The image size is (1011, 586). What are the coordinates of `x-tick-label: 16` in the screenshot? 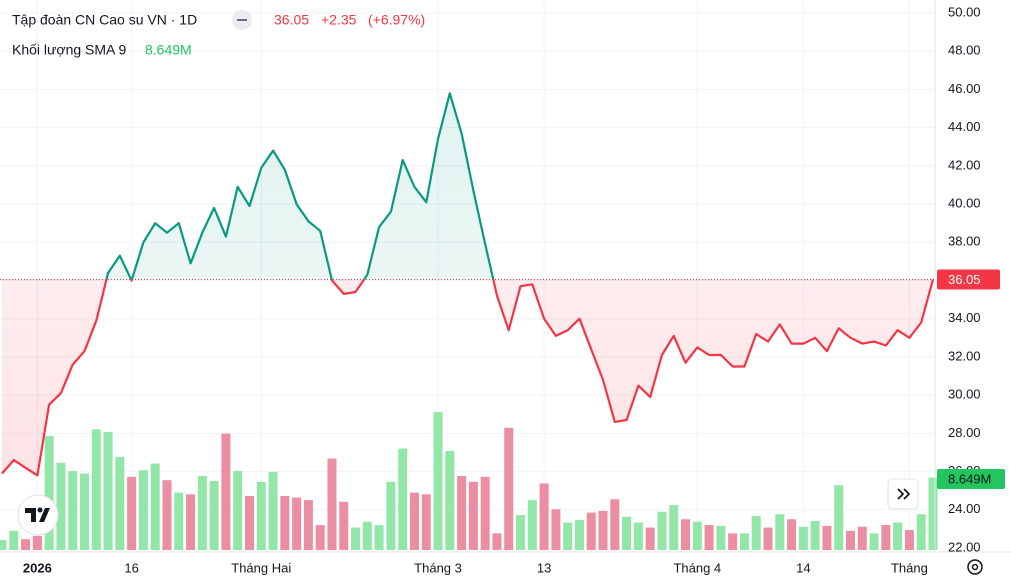 It's located at (131, 567).